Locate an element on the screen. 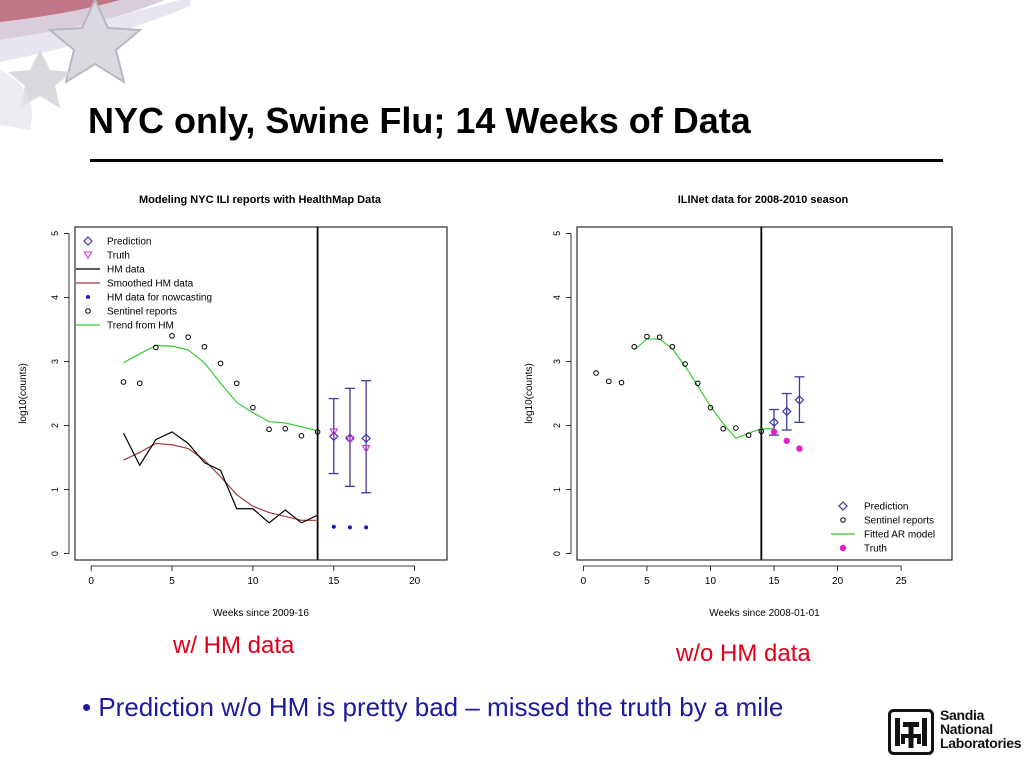  x-axis-label: Weeks since 2008-01-01 is located at coordinates (764, 613).